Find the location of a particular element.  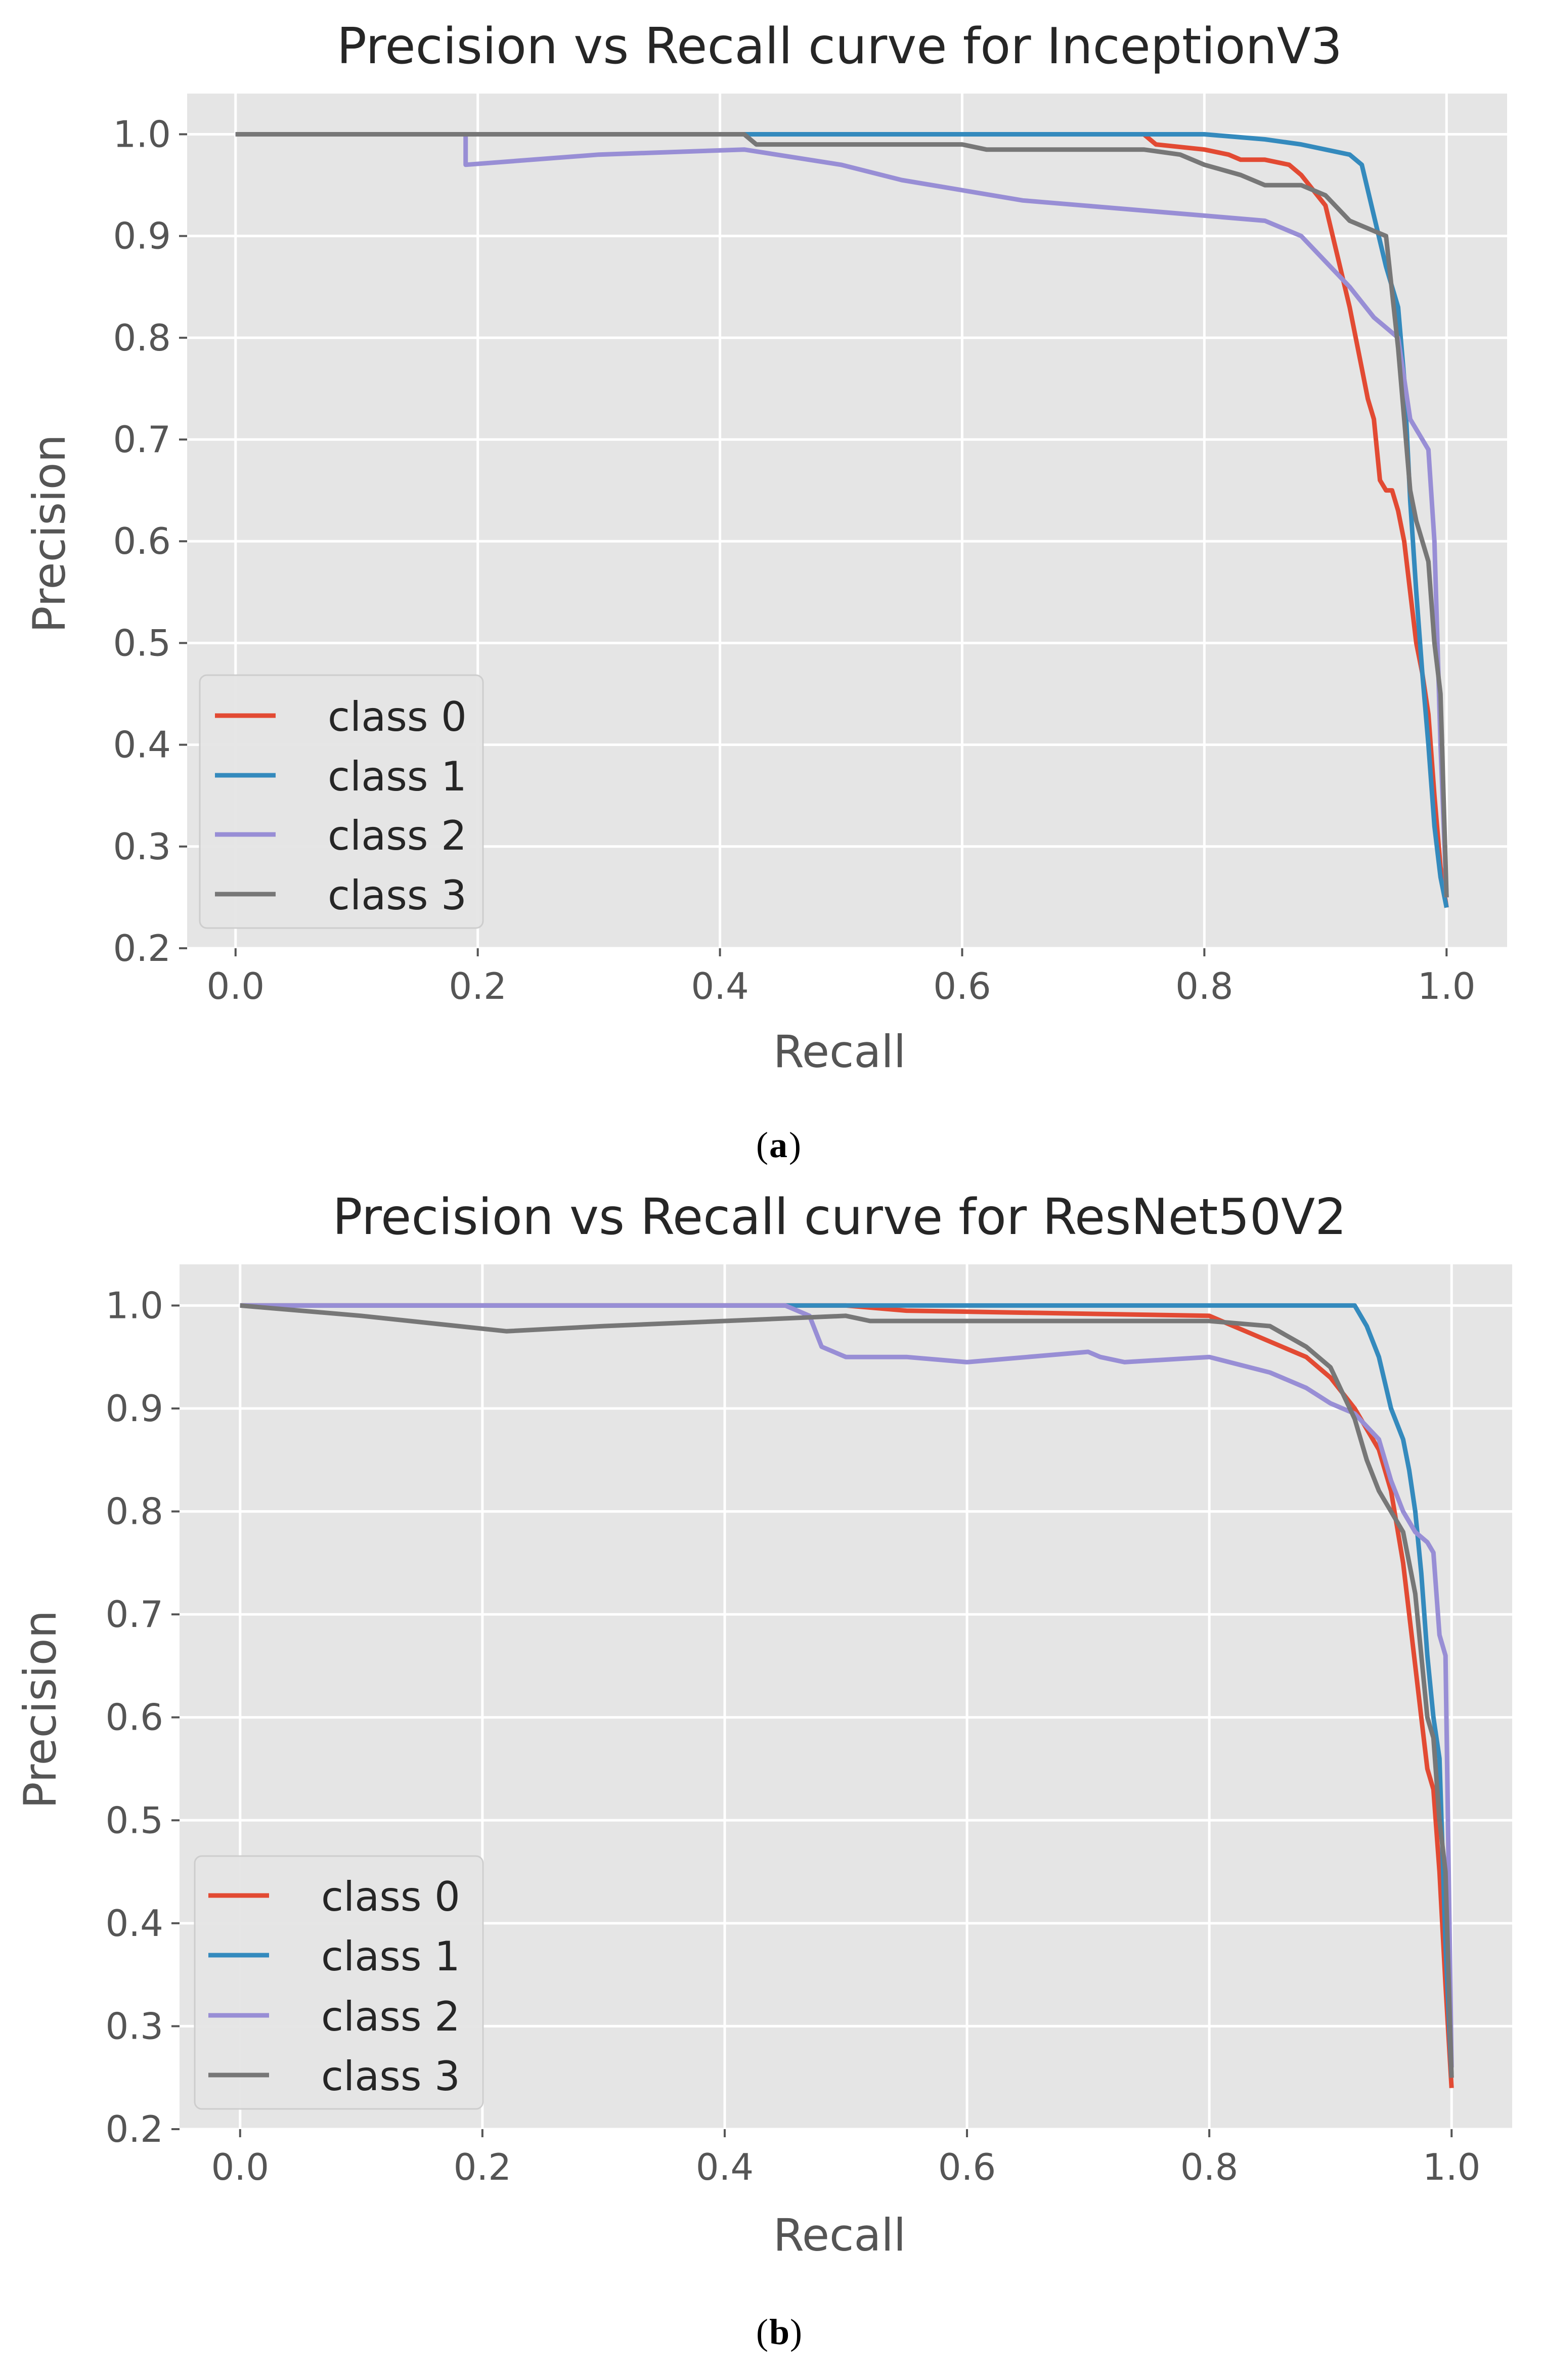

chart-a-y-tick-label: 0.3 is located at coordinates (142, 846).